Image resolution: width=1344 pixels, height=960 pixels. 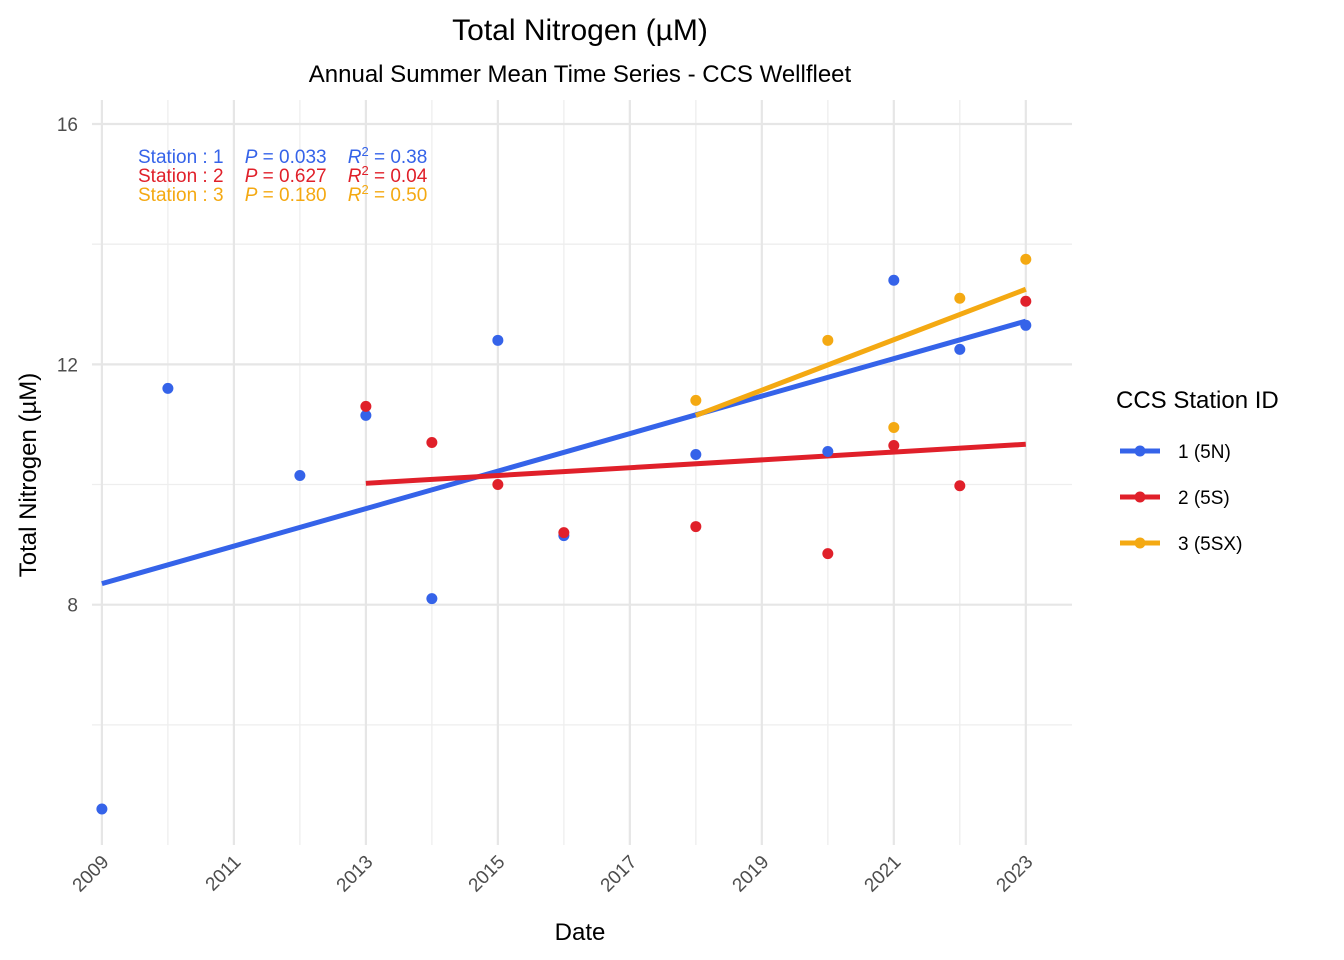 What do you see at coordinates (398, 157) in the screenshot?
I see `stat-part: = 0.38` at bounding box center [398, 157].